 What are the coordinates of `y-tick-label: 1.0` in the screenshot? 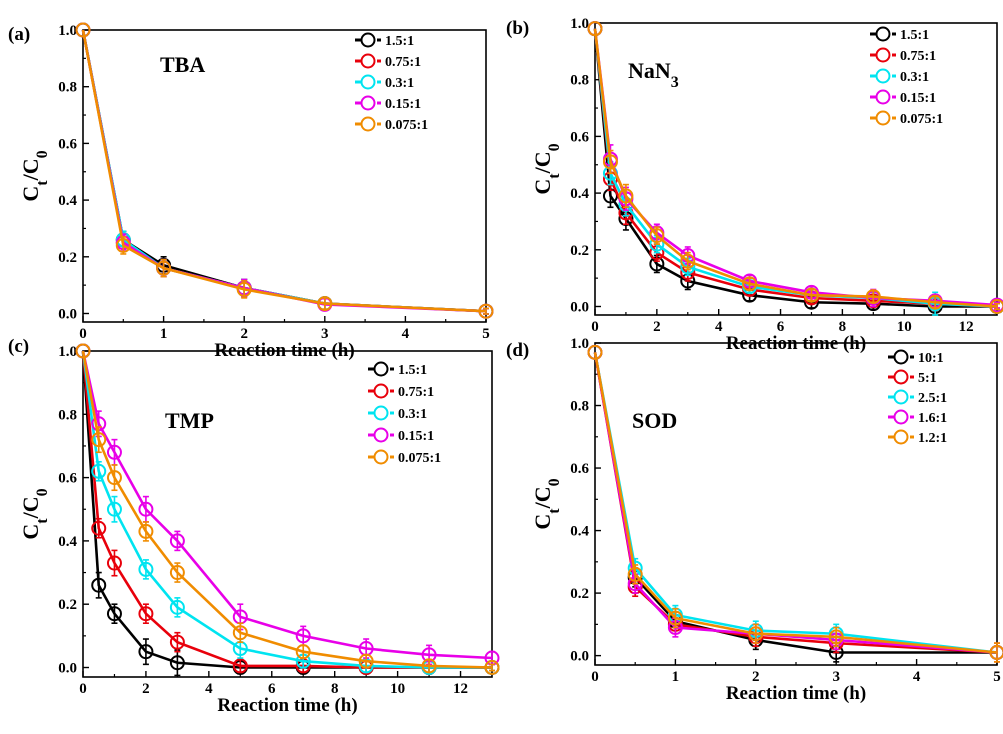 It's located at (67, 352).